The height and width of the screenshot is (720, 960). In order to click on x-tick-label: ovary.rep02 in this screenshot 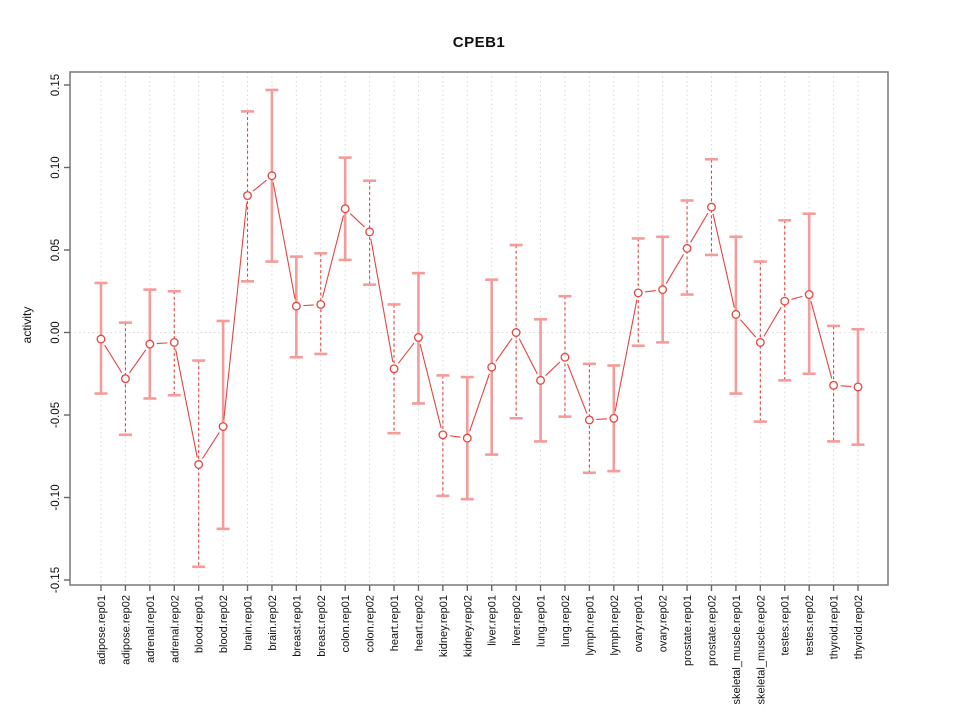, I will do `click(664, 623)`.